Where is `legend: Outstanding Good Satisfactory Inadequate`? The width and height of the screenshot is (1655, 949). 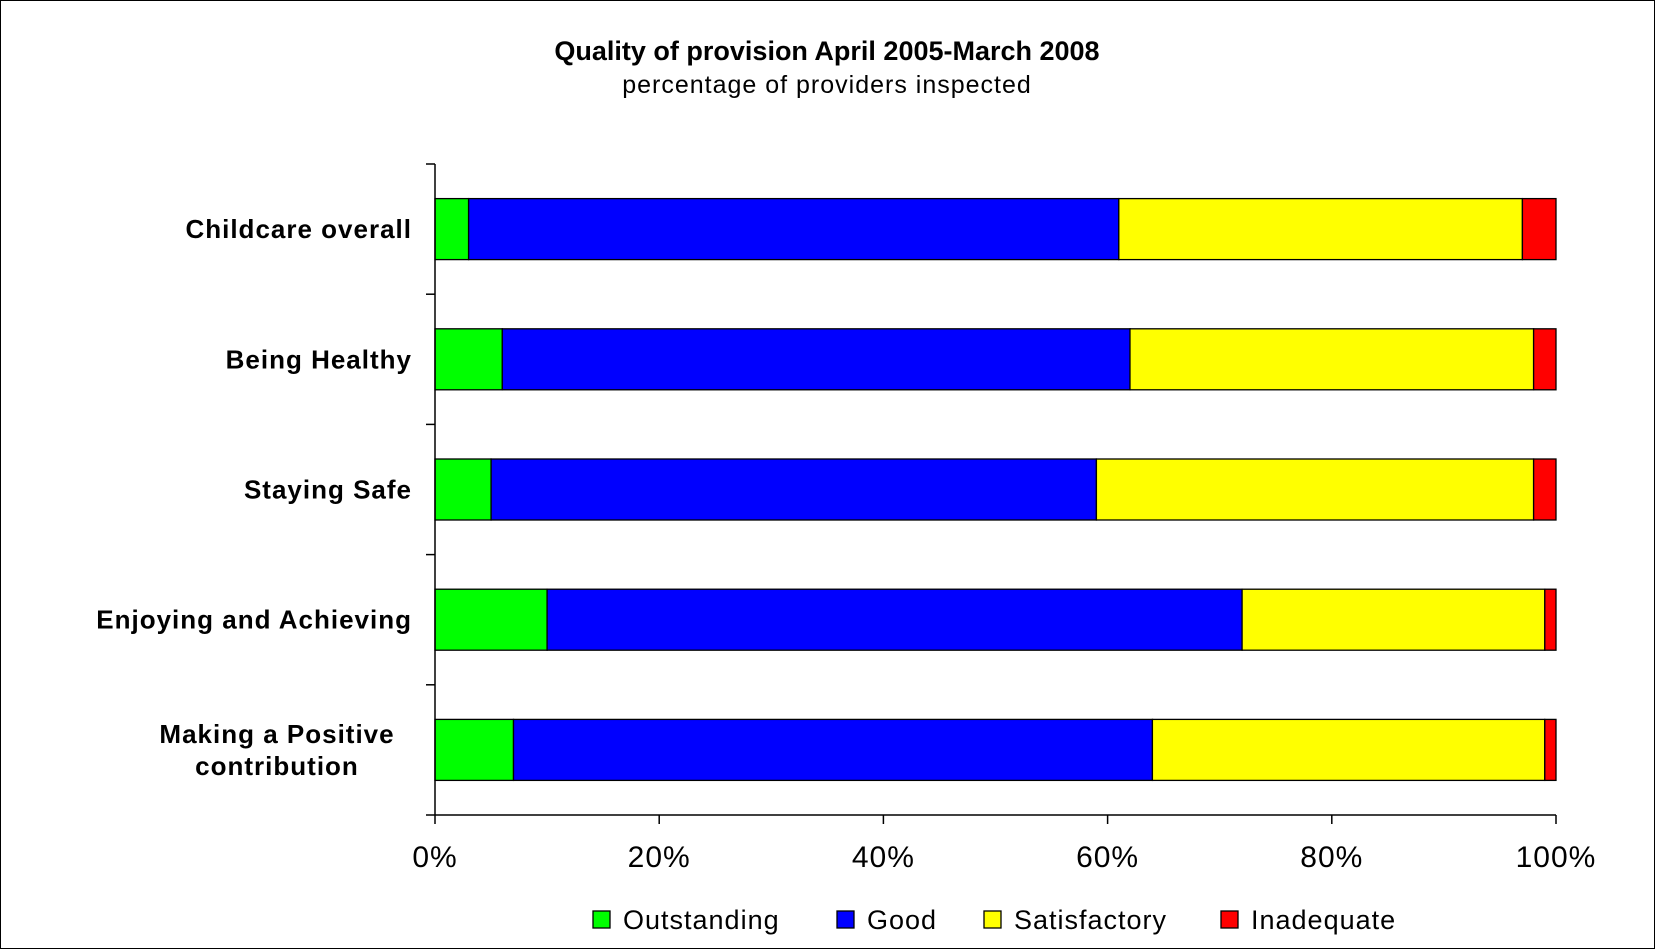
legend: Outstanding Good Satisfactory Inadequate is located at coordinates (994, 920).